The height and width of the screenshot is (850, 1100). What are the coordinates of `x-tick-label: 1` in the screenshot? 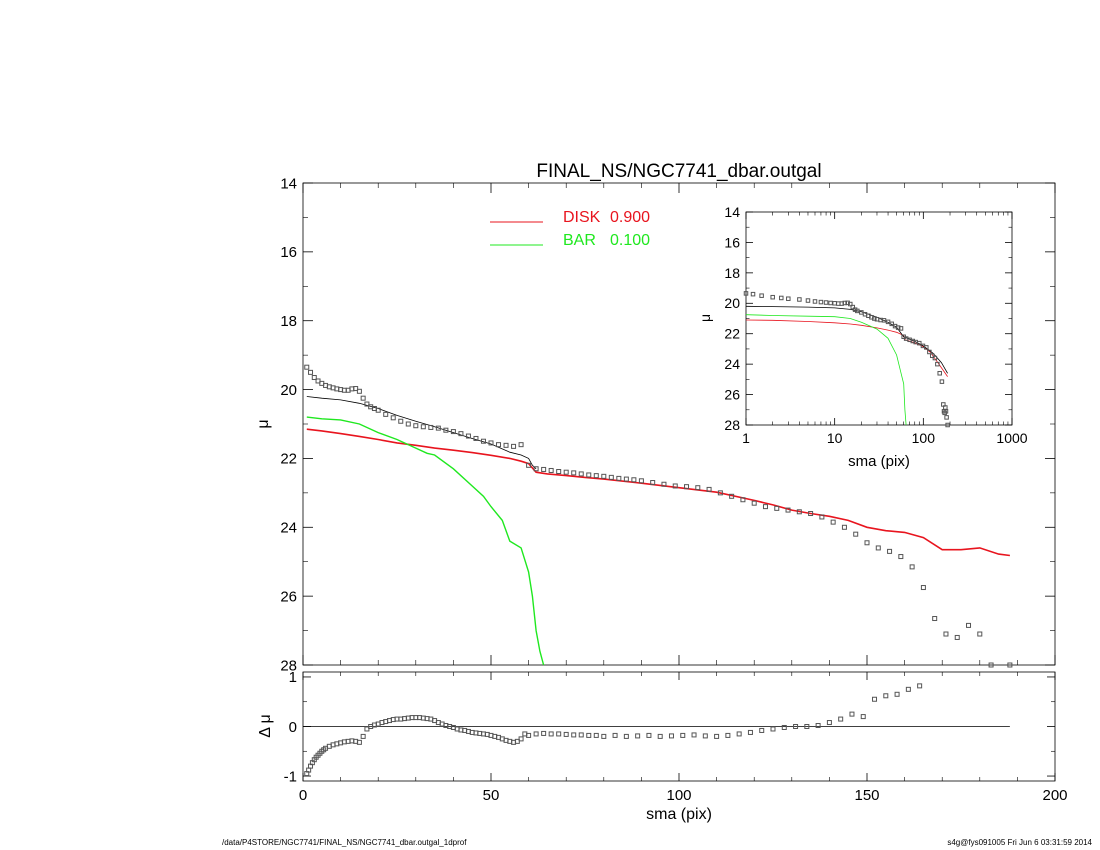 It's located at (746, 438).